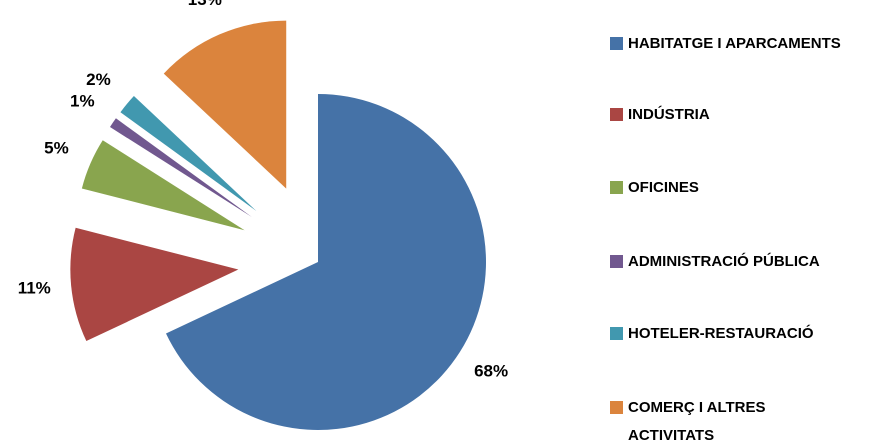 The height and width of the screenshot is (445, 881). What do you see at coordinates (724, 261) in the screenshot?
I see `legend-label: ADMINISTRACIÓ PÚBLICA` at bounding box center [724, 261].